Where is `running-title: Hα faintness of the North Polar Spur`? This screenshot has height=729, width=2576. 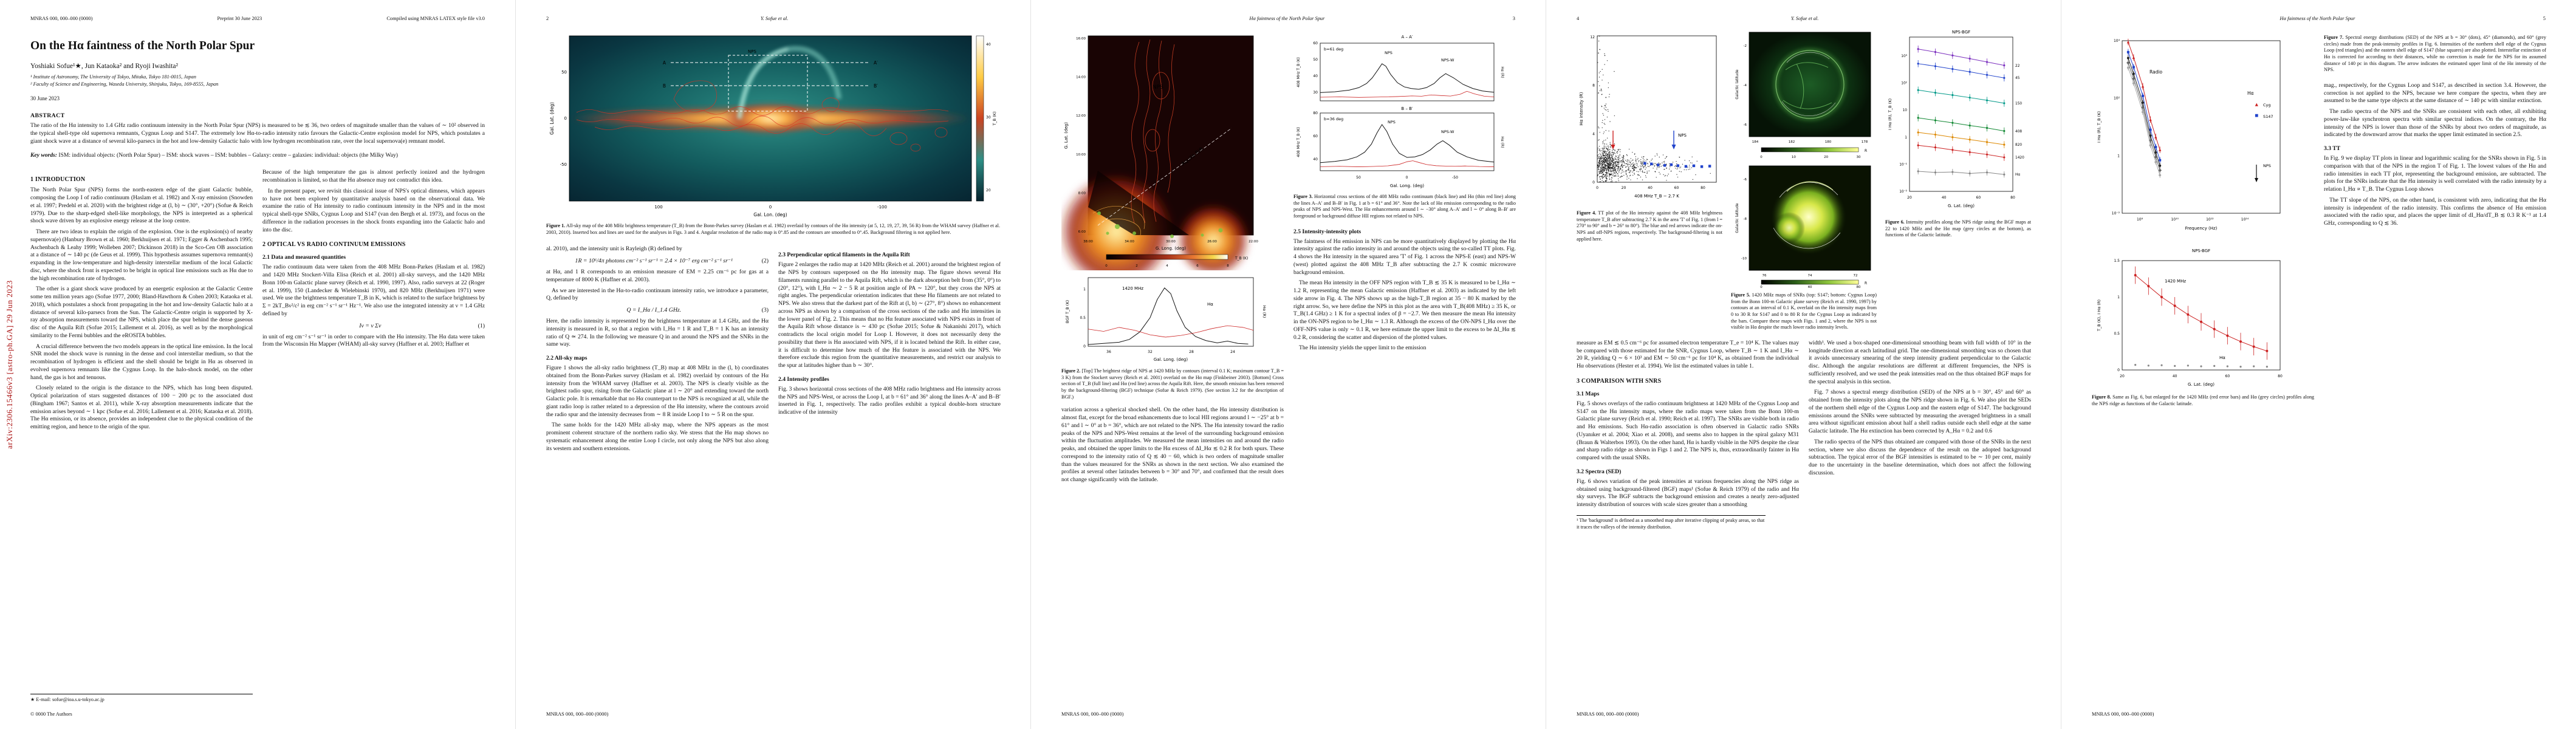
running-title: Hα faintness of the North Polar Spur is located at coordinates (2317, 19).